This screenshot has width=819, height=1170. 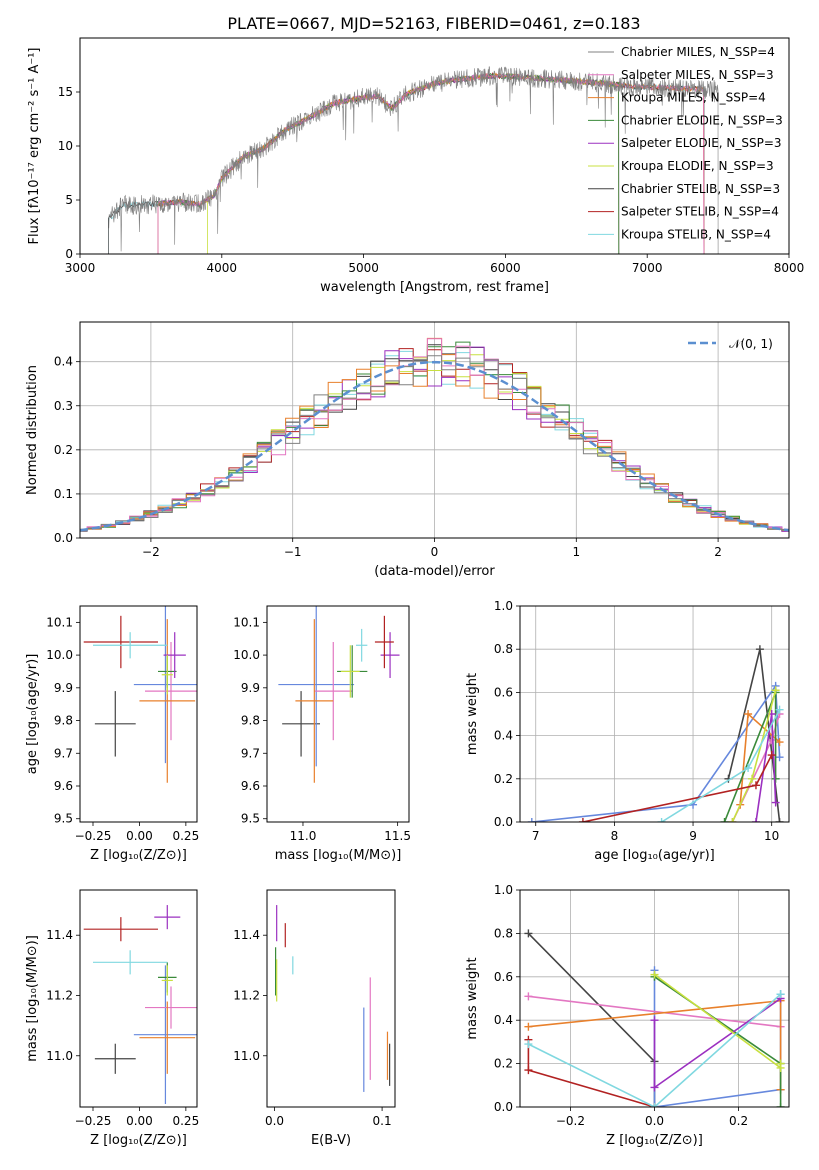 What do you see at coordinates (65, 146) in the screenshot?
I see `y-tick-label: 10` at bounding box center [65, 146].